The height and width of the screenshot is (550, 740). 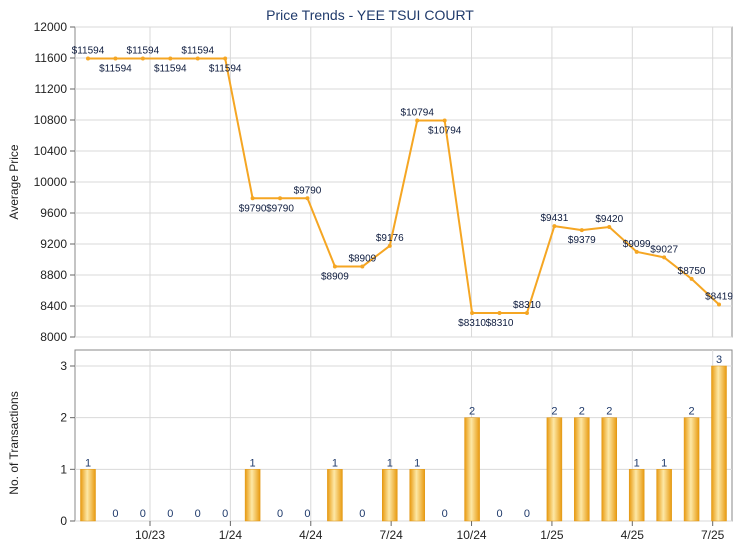 What do you see at coordinates (51, 151) in the screenshot?
I see `price-y-tick-label: 10400` at bounding box center [51, 151].